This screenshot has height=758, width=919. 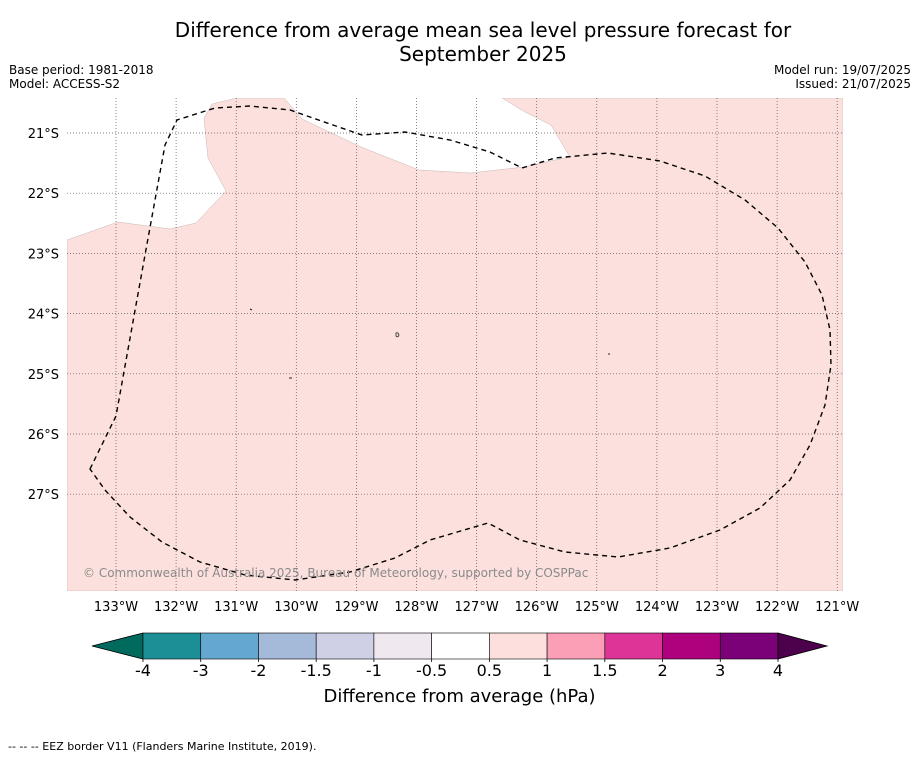 What do you see at coordinates (65, 84) in the screenshot?
I see `model-name: Model: ACCESS-S2` at bounding box center [65, 84].